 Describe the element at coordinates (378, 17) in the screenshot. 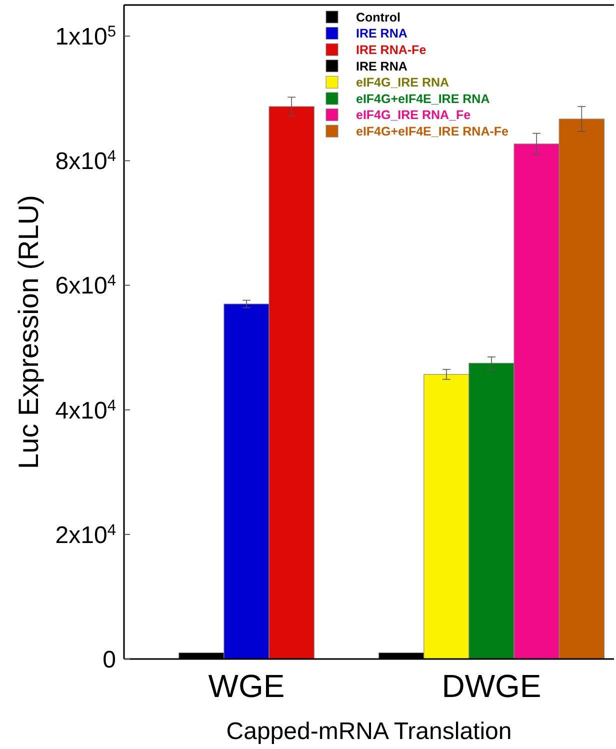

I see `legend-label: Control` at that location.